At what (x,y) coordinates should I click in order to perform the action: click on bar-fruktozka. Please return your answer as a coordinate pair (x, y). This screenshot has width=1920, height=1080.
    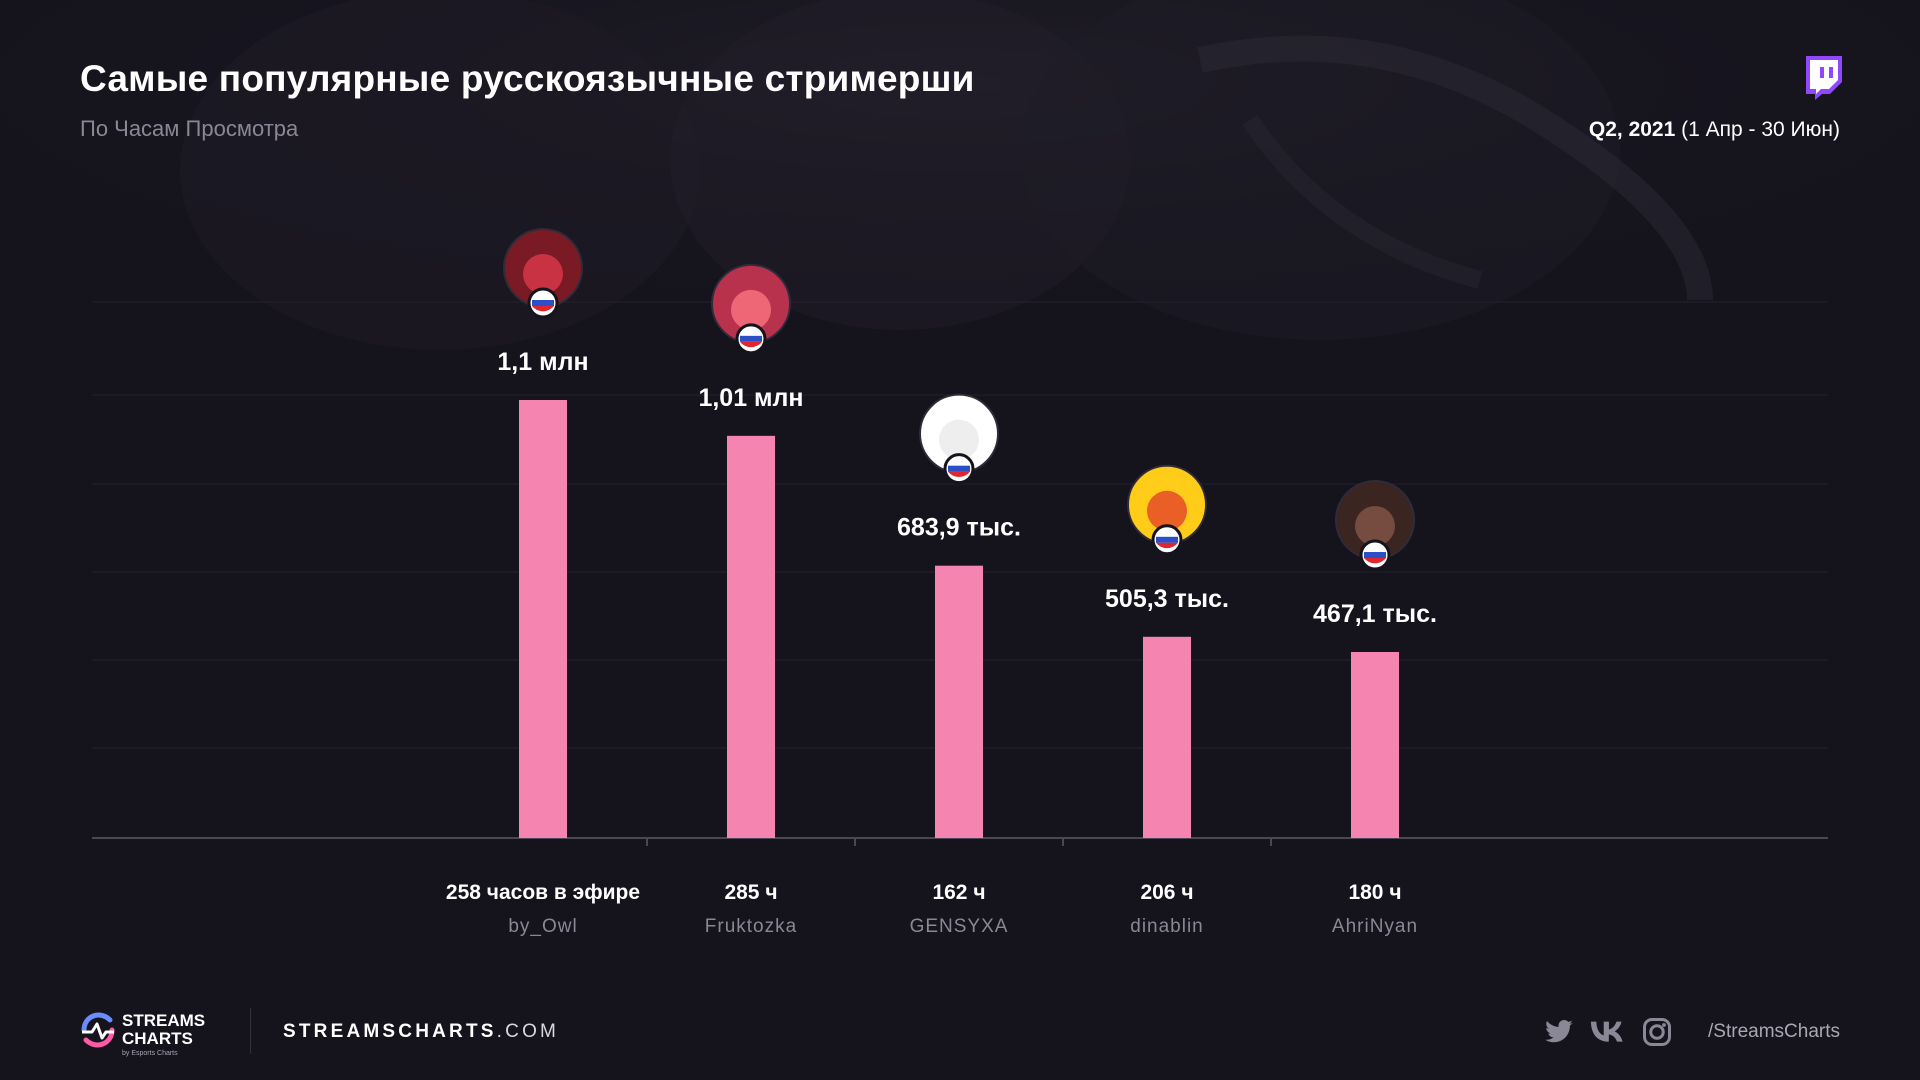
    Looking at the image, I should click on (751, 636).